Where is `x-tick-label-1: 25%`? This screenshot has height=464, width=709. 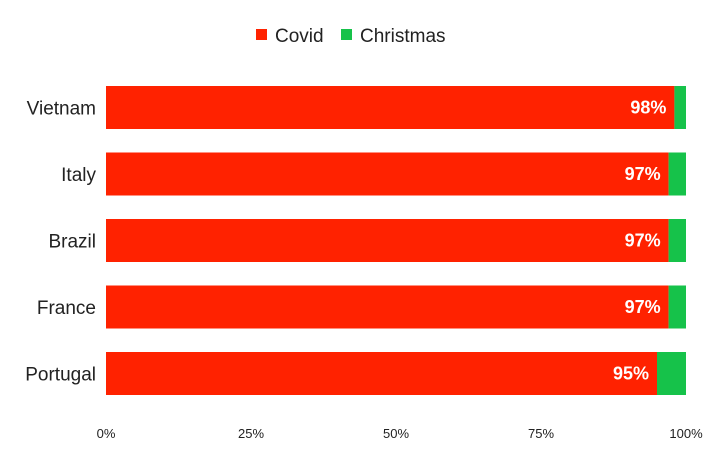
x-tick-label-1: 25% is located at coordinates (251, 433).